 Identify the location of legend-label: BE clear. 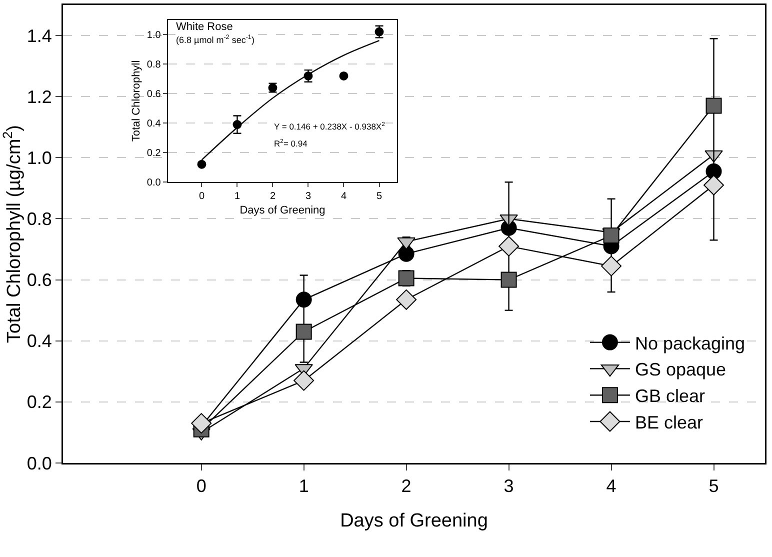
(668, 422).